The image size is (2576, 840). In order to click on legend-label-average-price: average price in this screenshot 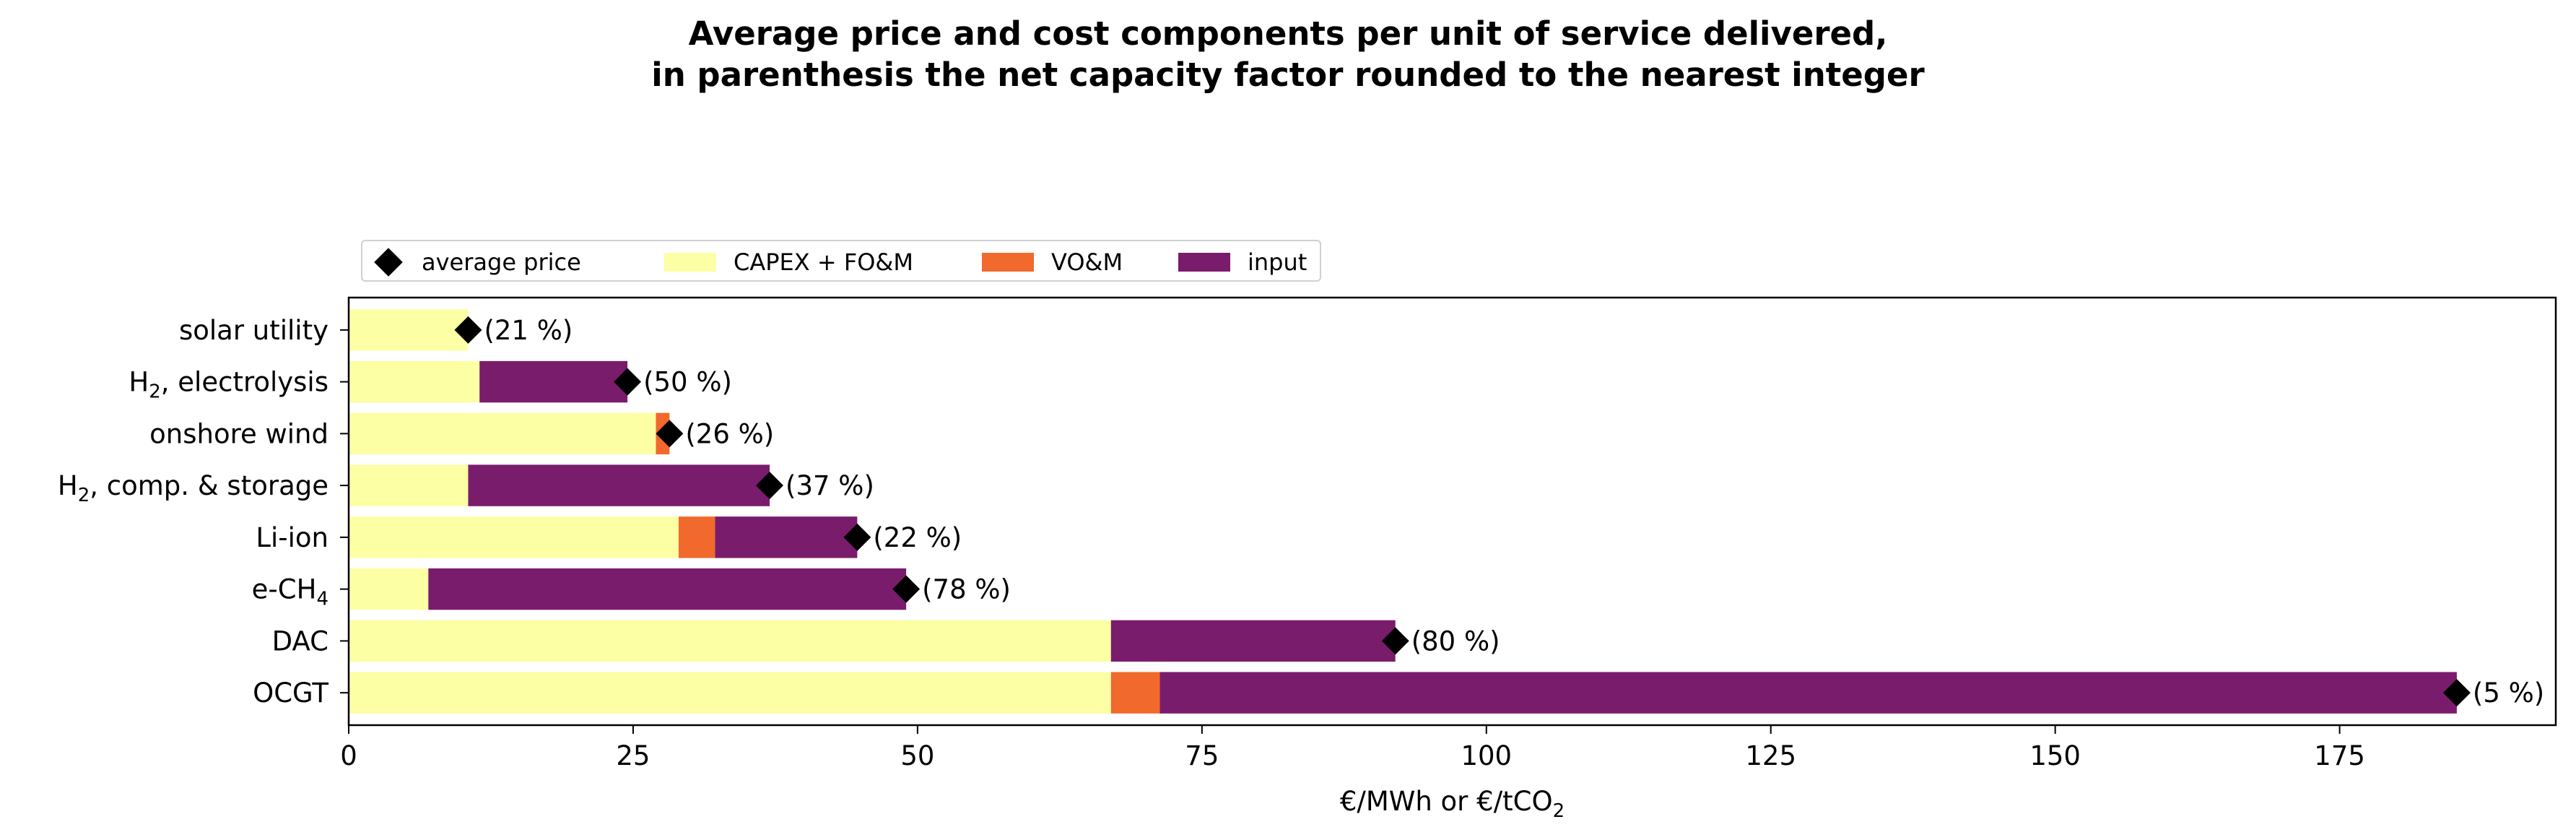, I will do `click(501, 262)`.